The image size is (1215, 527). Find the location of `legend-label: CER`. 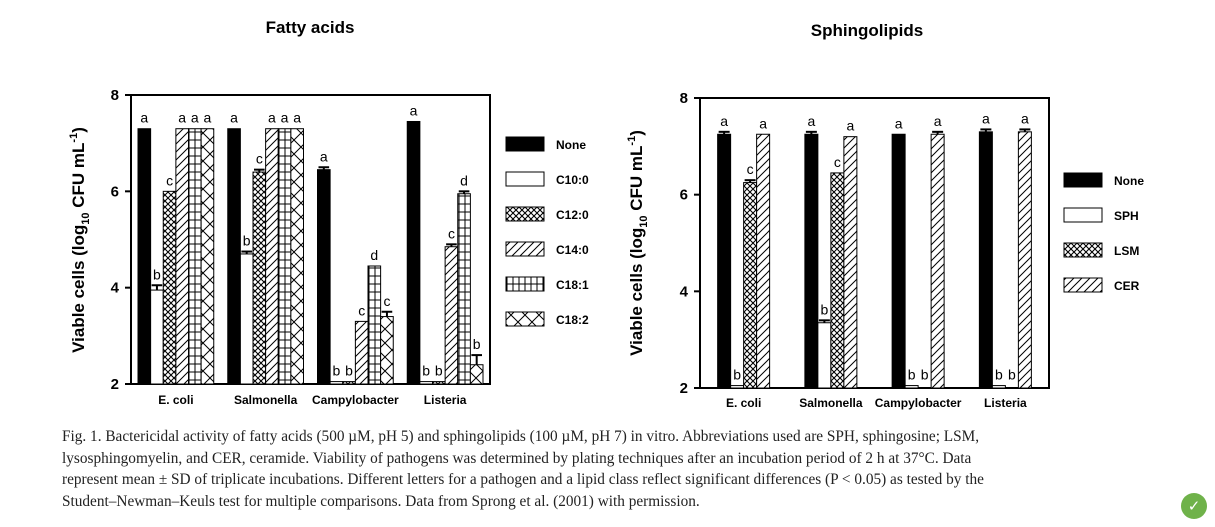

legend-label: CER is located at coordinates (1127, 286).